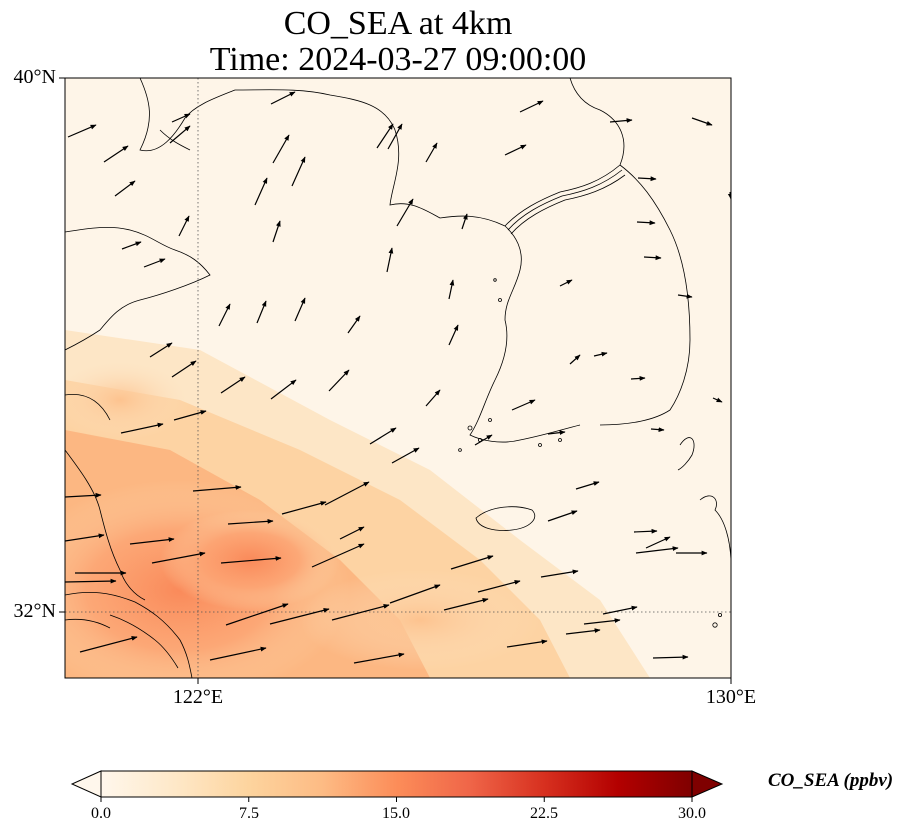  What do you see at coordinates (198, 697) in the screenshot?
I see `x-tick-label-122e: 122°E` at bounding box center [198, 697].